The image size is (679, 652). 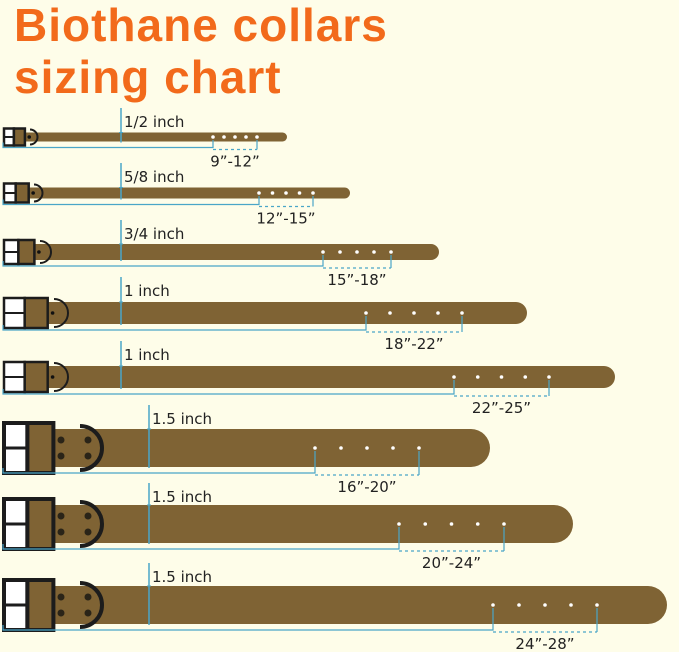 What do you see at coordinates (154, 234) in the screenshot?
I see `width-label: 3/4 inch` at bounding box center [154, 234].